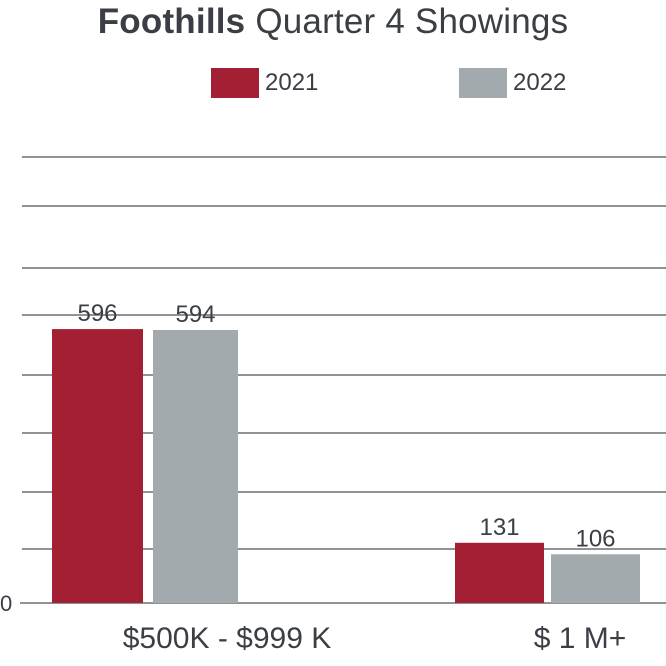 The image size is (666, 666). I want to click on legend-item-2022: 2022, so click(512, 83).